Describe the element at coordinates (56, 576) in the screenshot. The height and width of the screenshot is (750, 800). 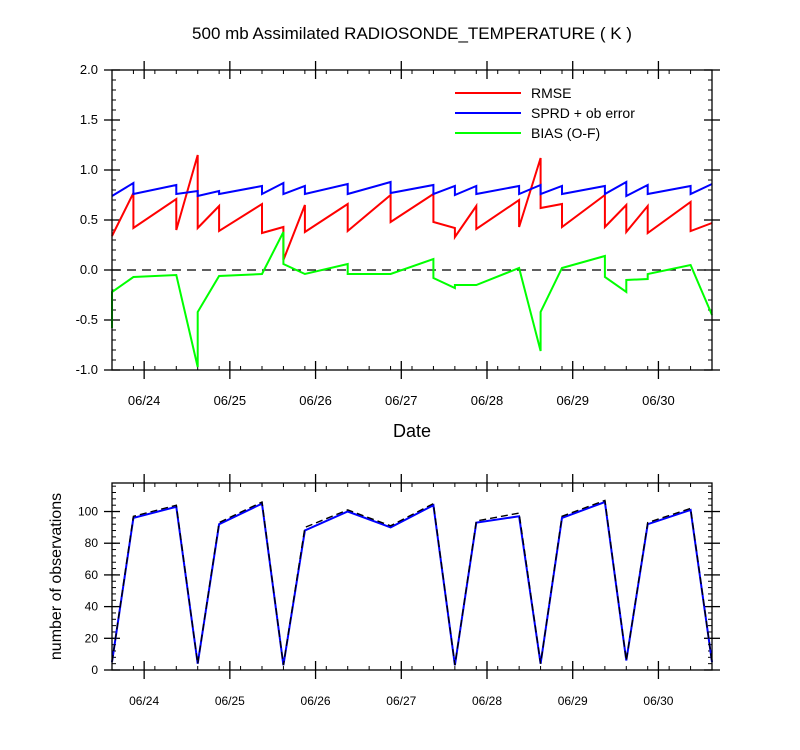
I see `y-axis-label: number of observations` at that location.